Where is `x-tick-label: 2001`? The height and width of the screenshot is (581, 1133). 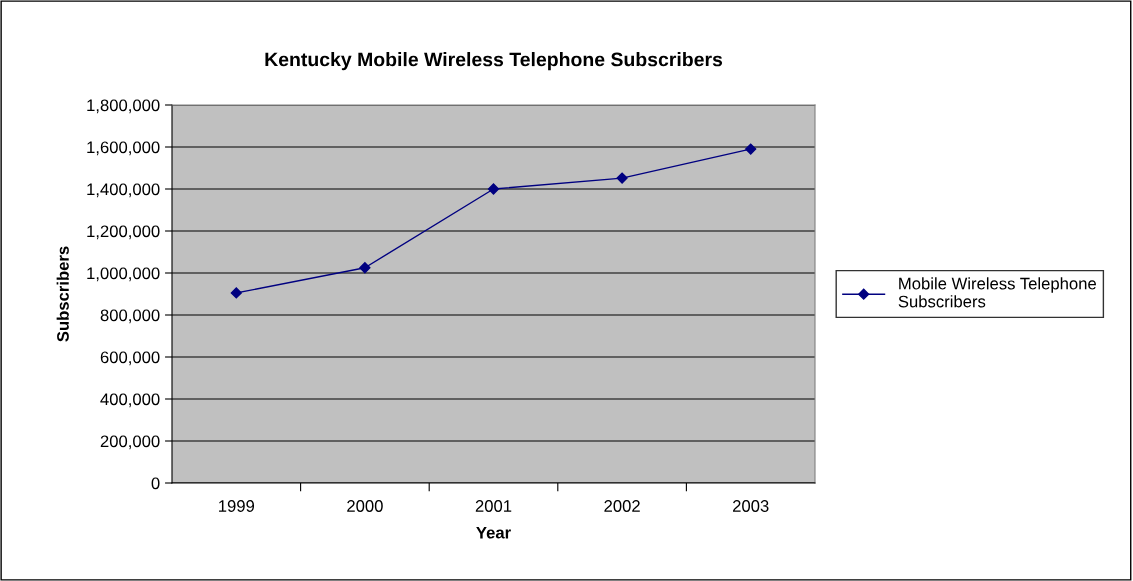 x-tick-label: 2001 is located at coordinates (493, 506).